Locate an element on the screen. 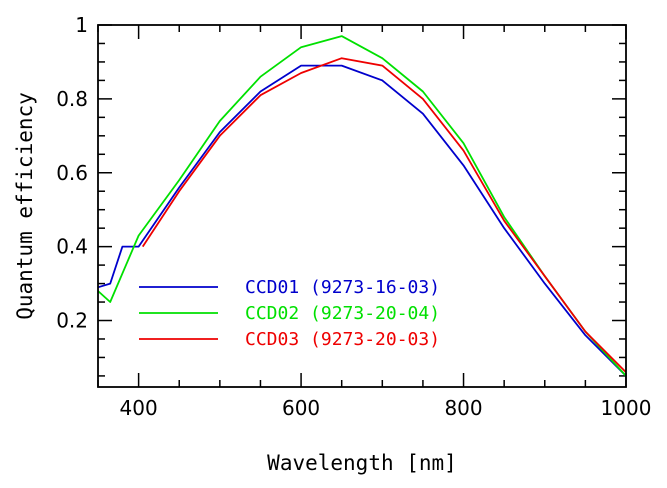 Image resolution: width=667 pixels, height=488 pixels. legend-label-1: CCD01 (9273-16-03) is located at coordinates (342, 287).